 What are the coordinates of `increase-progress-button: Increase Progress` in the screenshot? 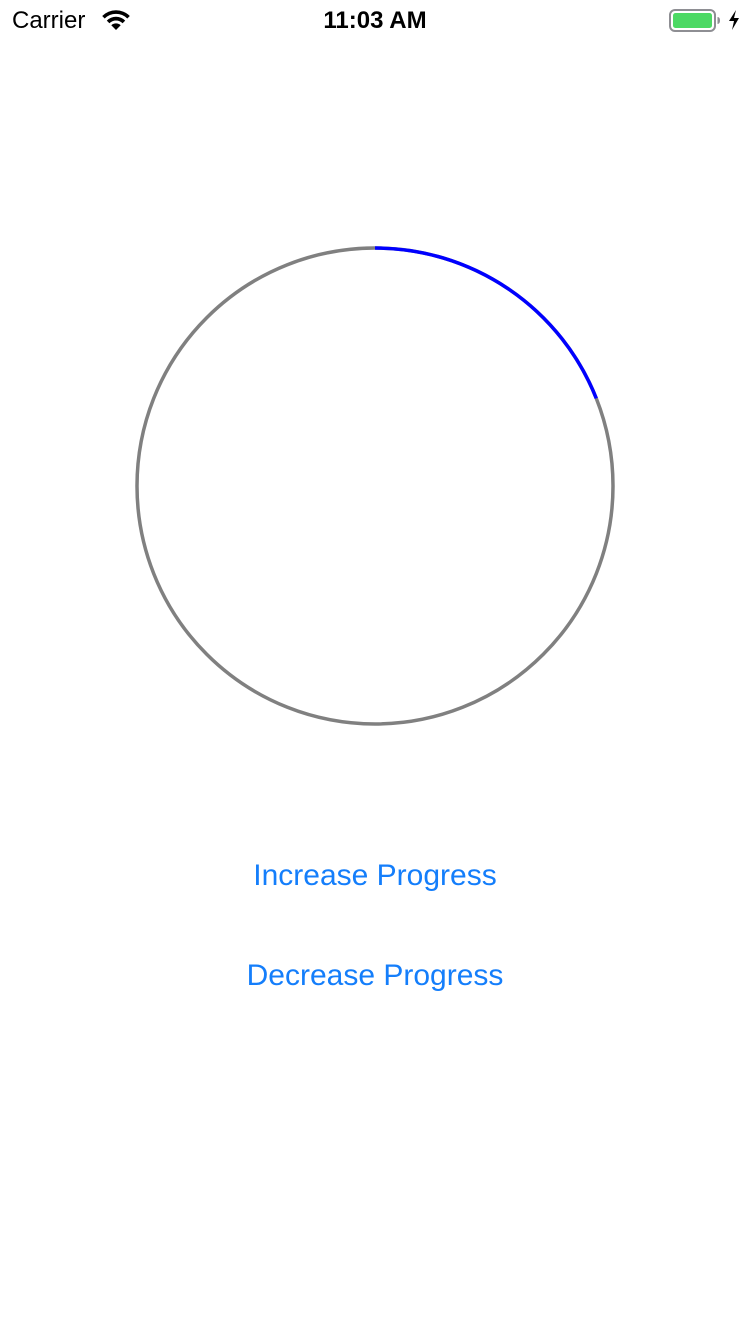 It's located at (375, 876).